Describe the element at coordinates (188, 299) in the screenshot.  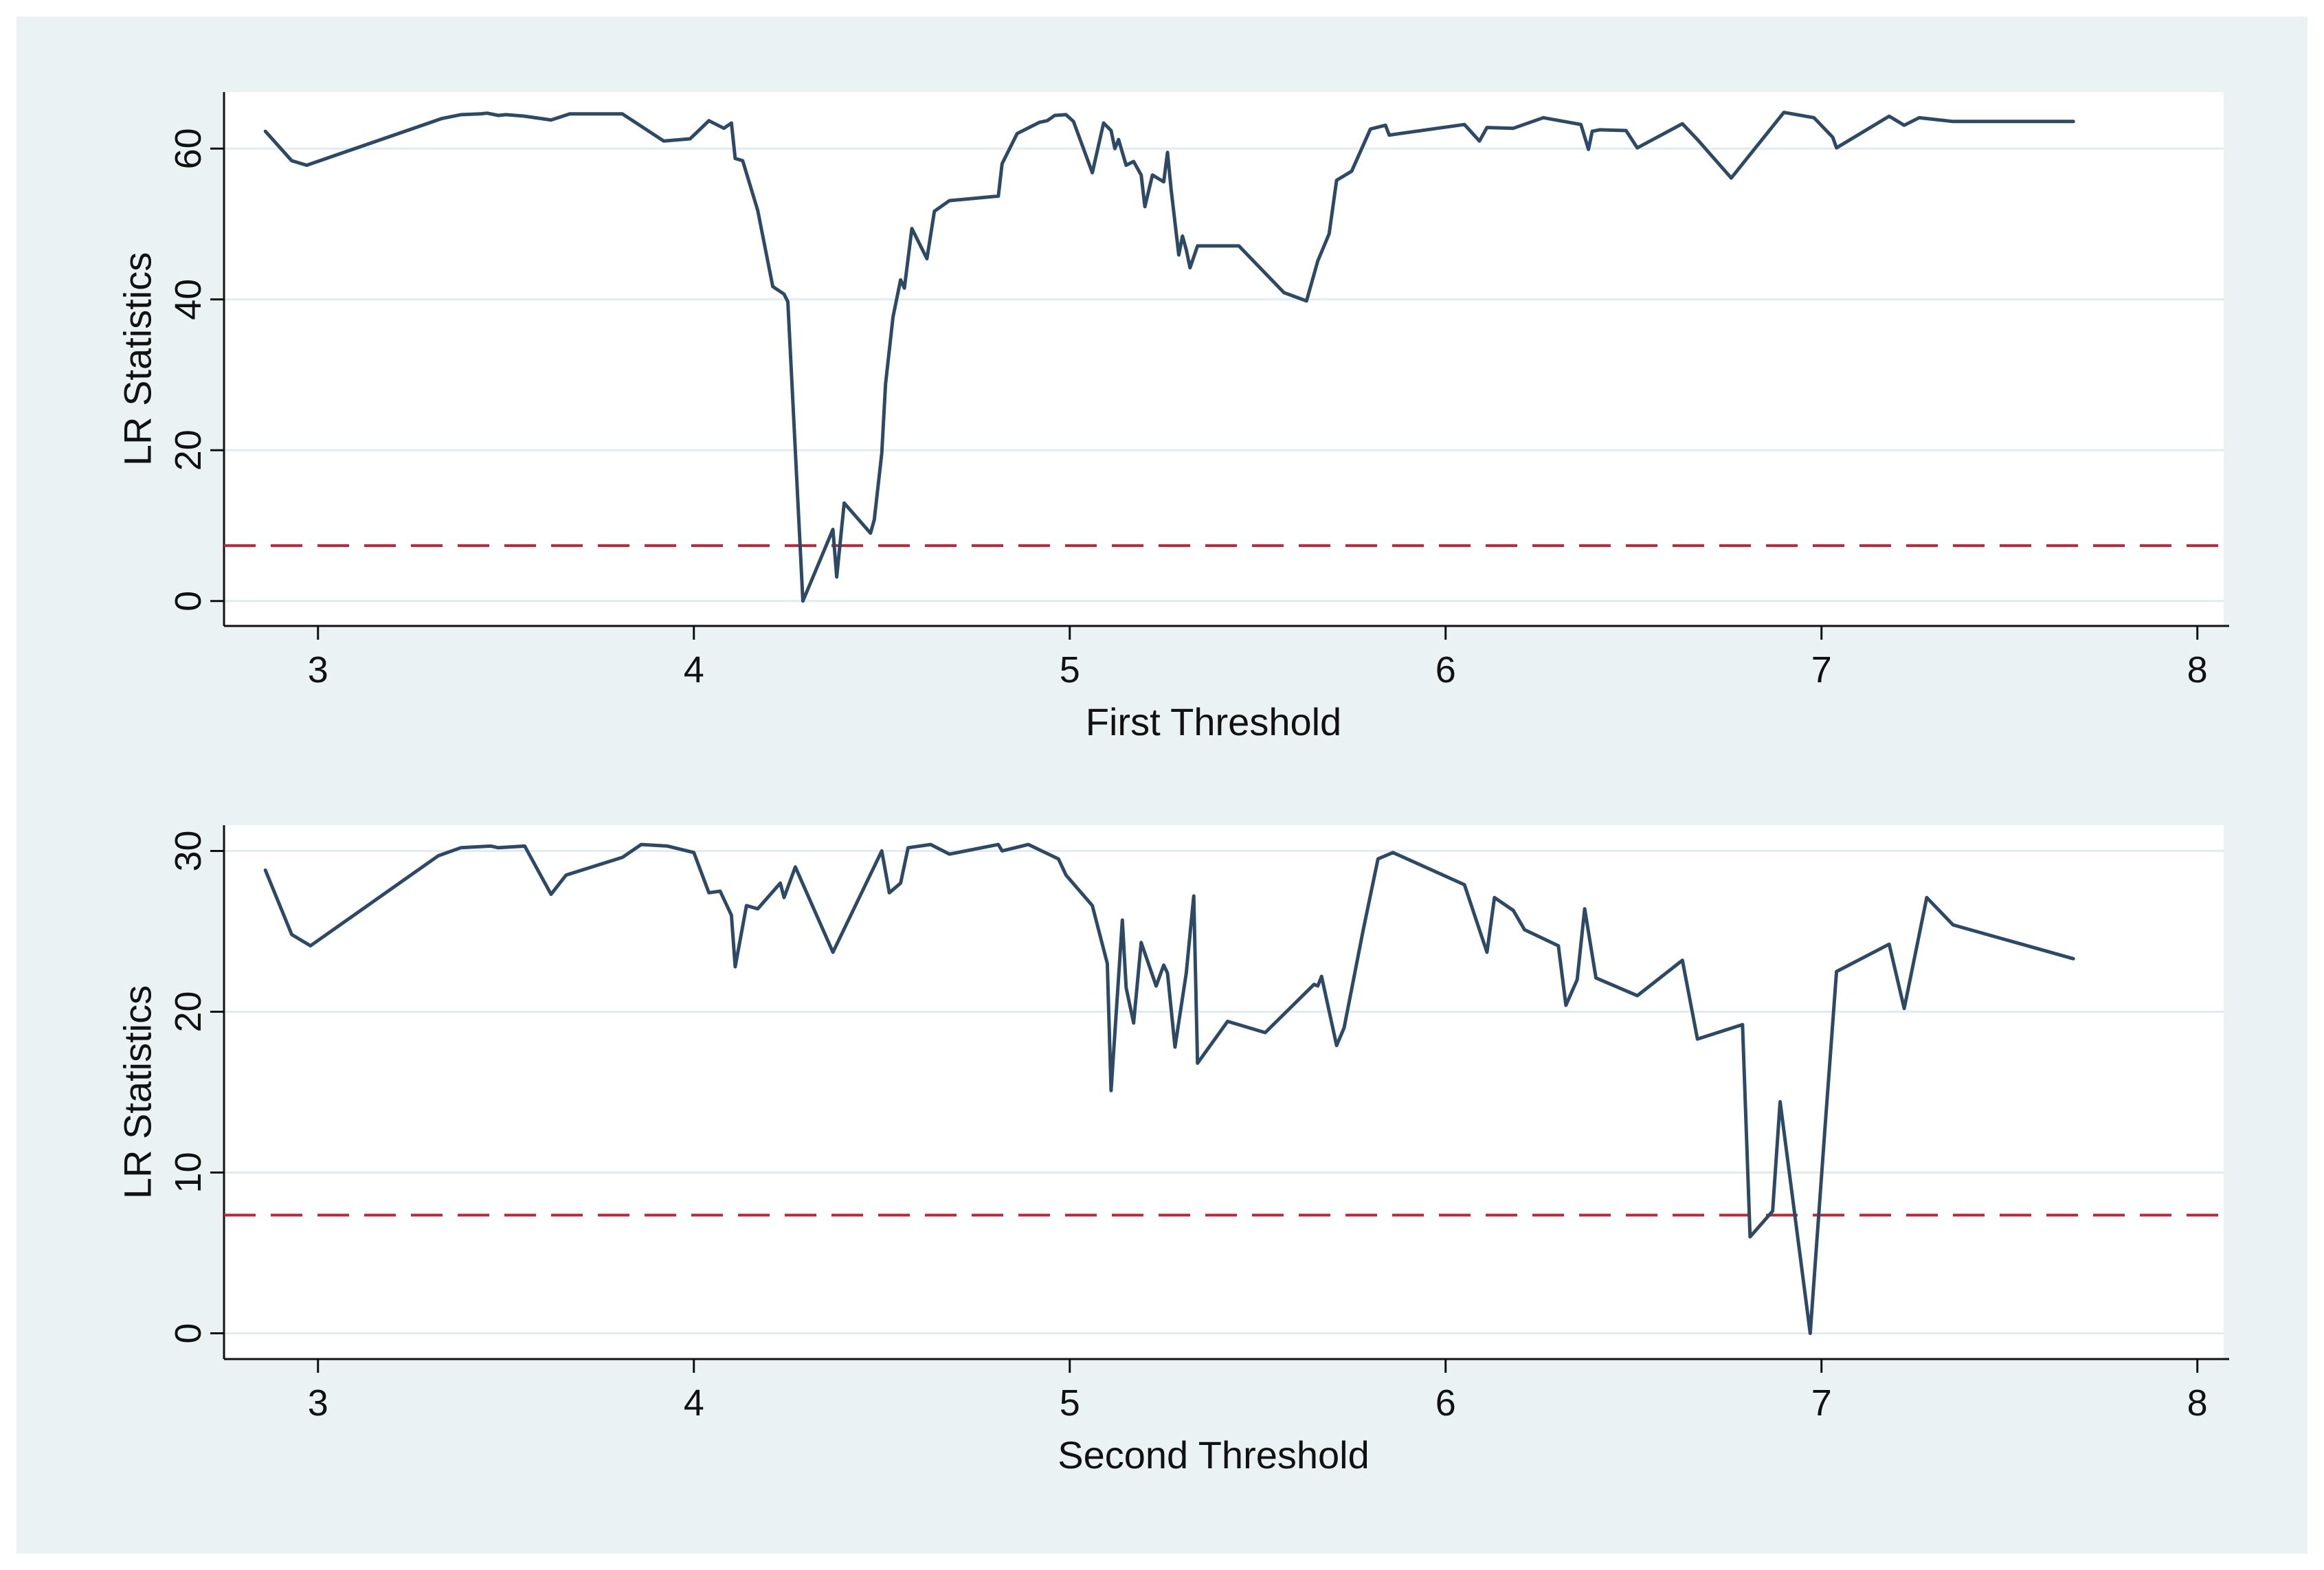
I see `y-tick-label: 40` at that location.